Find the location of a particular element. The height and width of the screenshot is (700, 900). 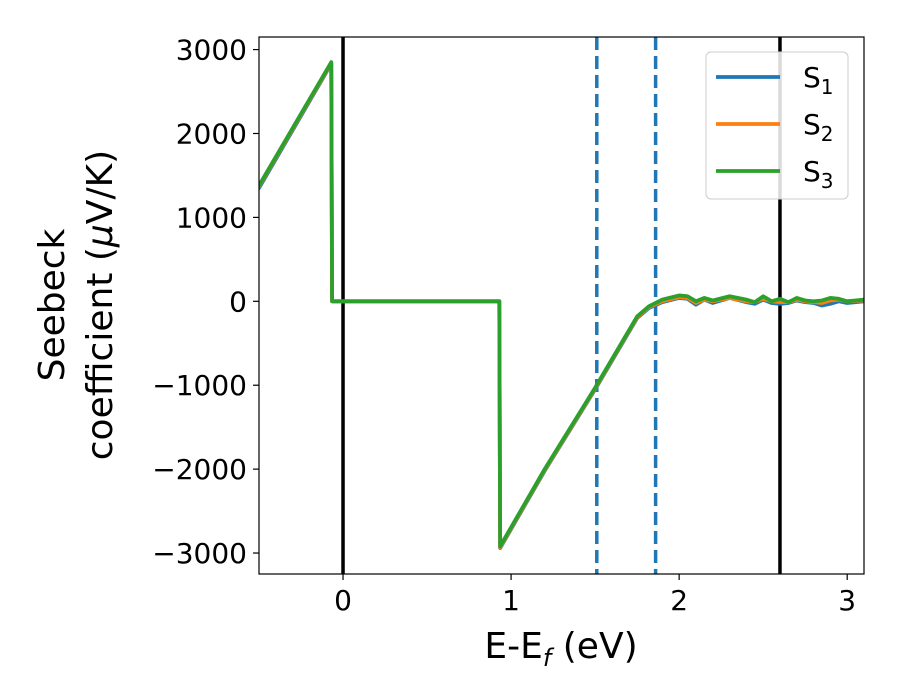

y-tick-label: 1000 is located at coordinates (211, 217).